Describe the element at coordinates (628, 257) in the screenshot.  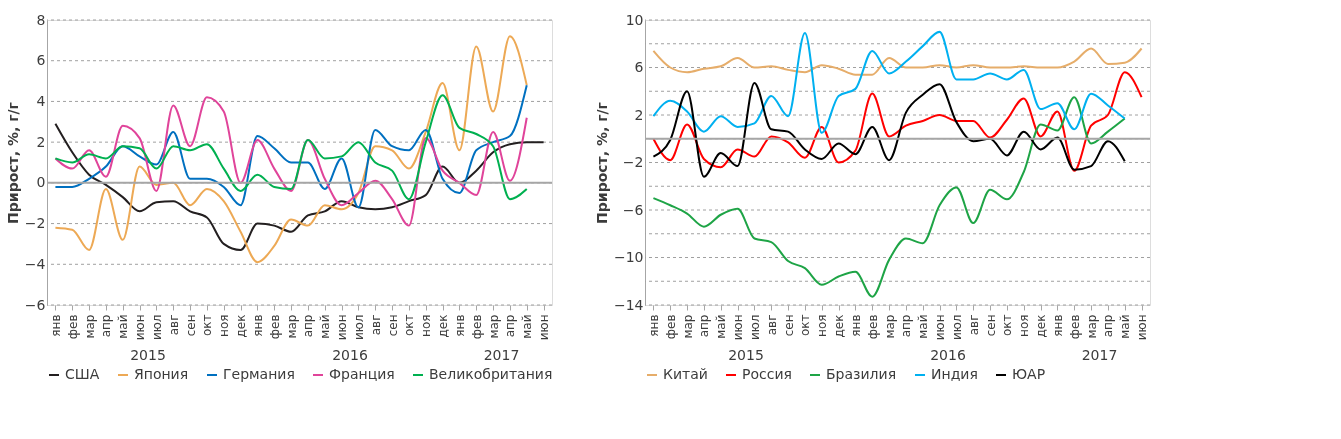
I see `y-tick-label: −10` at that location.